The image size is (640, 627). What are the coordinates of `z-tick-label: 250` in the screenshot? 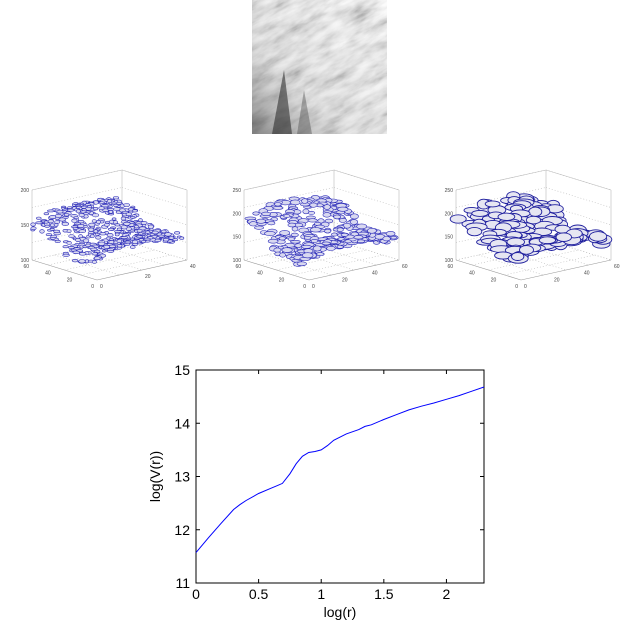 It's located at (237, 191).